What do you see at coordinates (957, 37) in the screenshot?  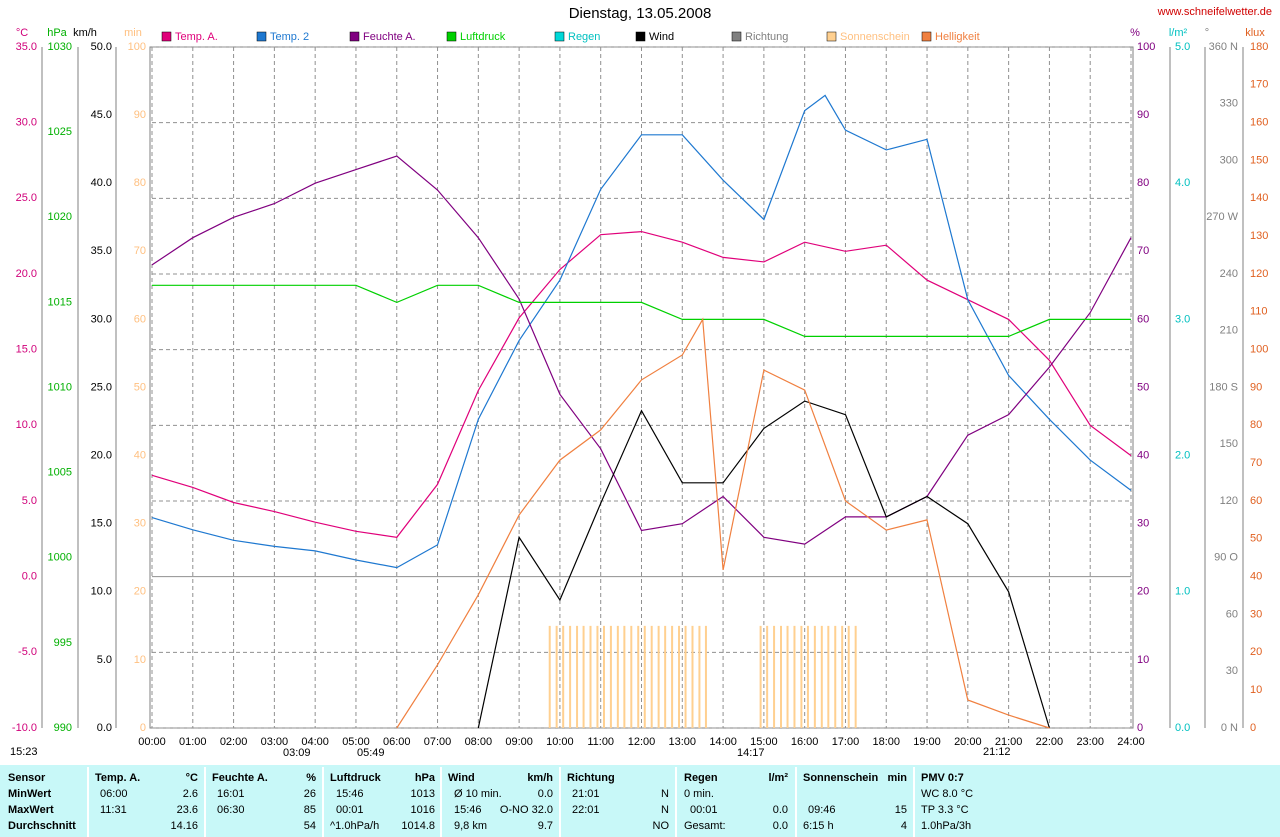 I see `legend-label: Helligkeit` at bounding box center [957, 37].